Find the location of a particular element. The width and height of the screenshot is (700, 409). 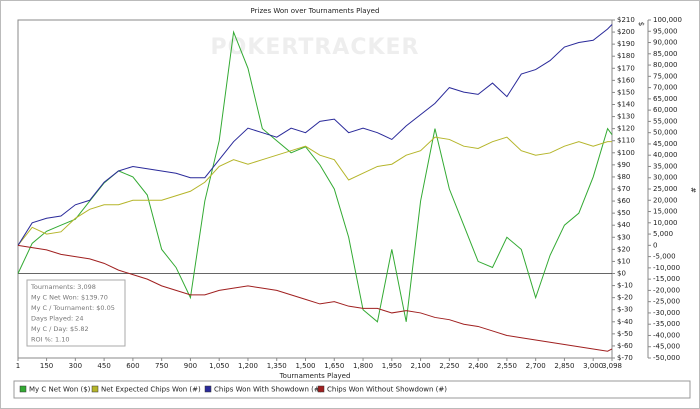

y2-tick-label: -5,000 is located at coordinates (664, 257).